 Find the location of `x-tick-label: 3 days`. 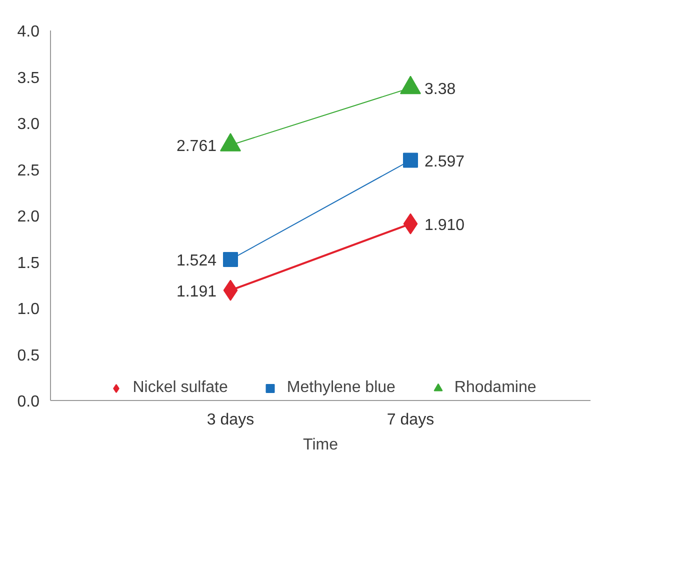

x-tick-label: 3 days is located at coordinates (230, 420).